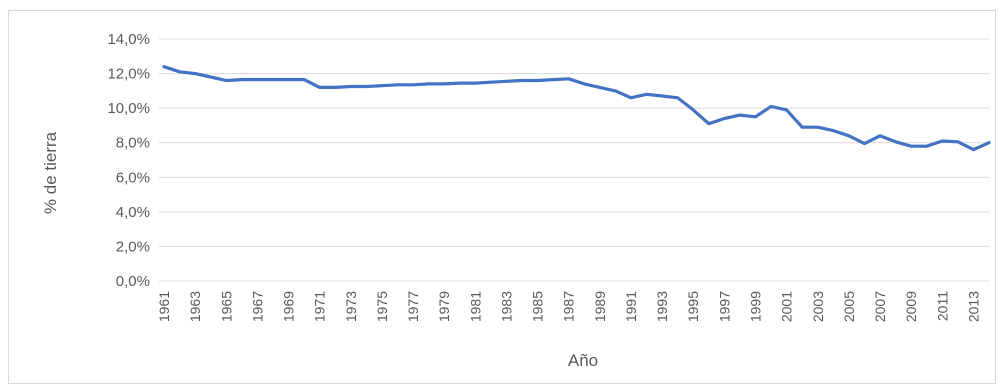 This screenshot has height=391, width=1008. I want to click on x-tick-label: 2009, so click(911, 306).